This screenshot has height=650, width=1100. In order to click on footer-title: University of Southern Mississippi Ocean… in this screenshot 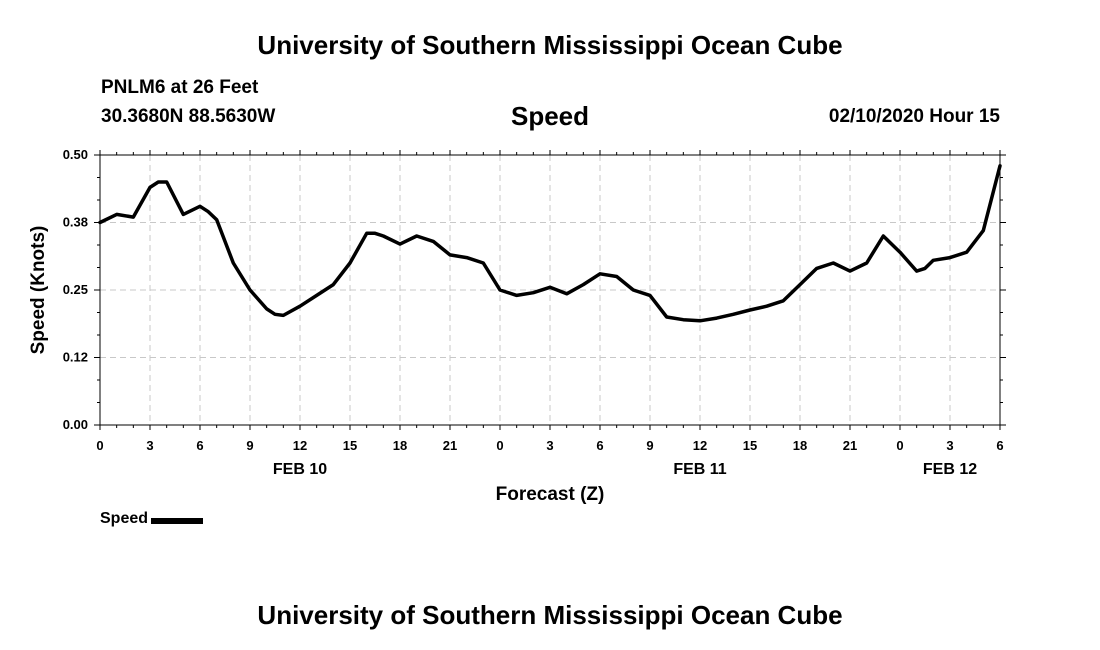, I will do `click(550, 615)`.